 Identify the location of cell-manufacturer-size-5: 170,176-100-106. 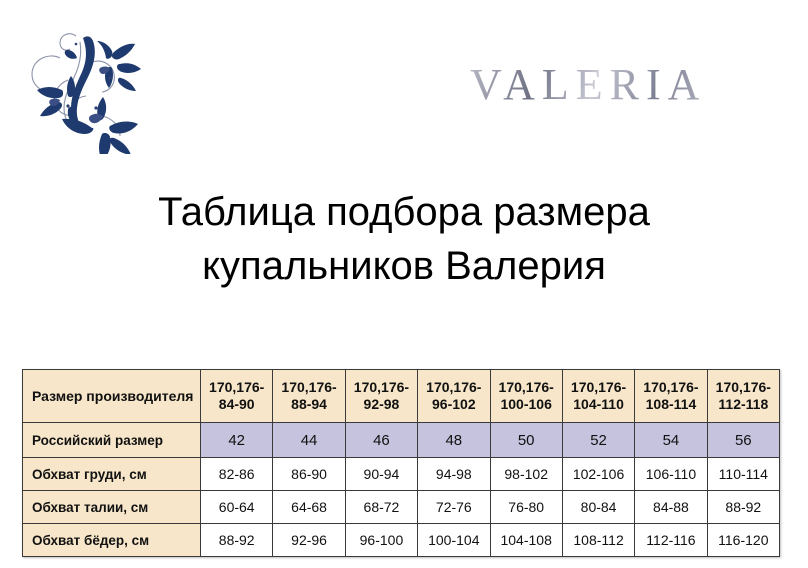
(526, 396).